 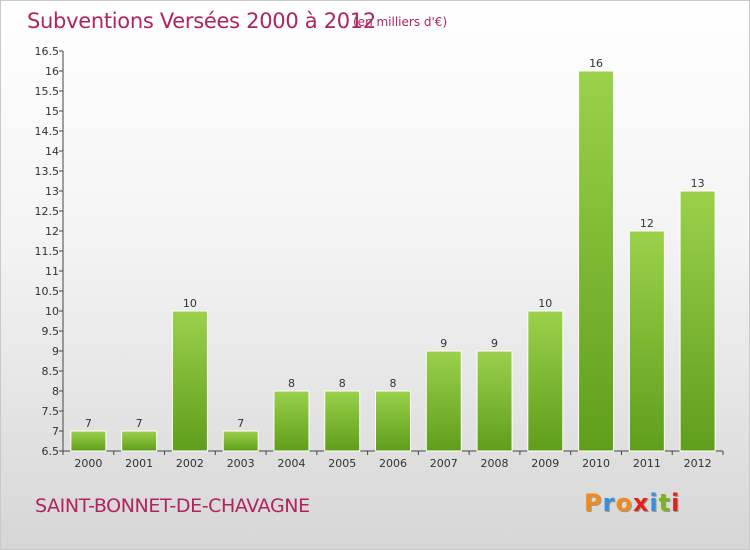 I want to click on y-tick-label: 16.5, so click(x=47, y=51).